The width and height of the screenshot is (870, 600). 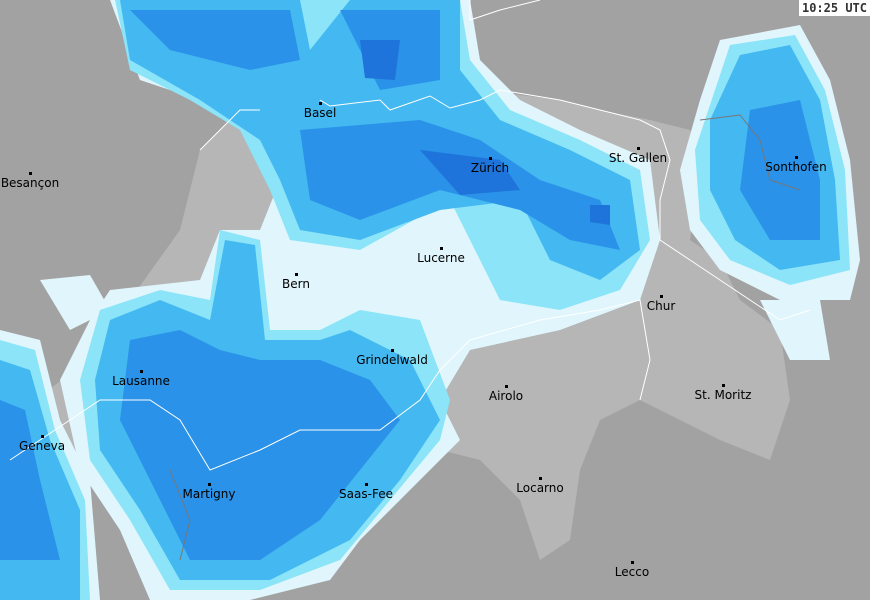 I want to click on city-label: St. Gallen, so click(x=638, y=158).